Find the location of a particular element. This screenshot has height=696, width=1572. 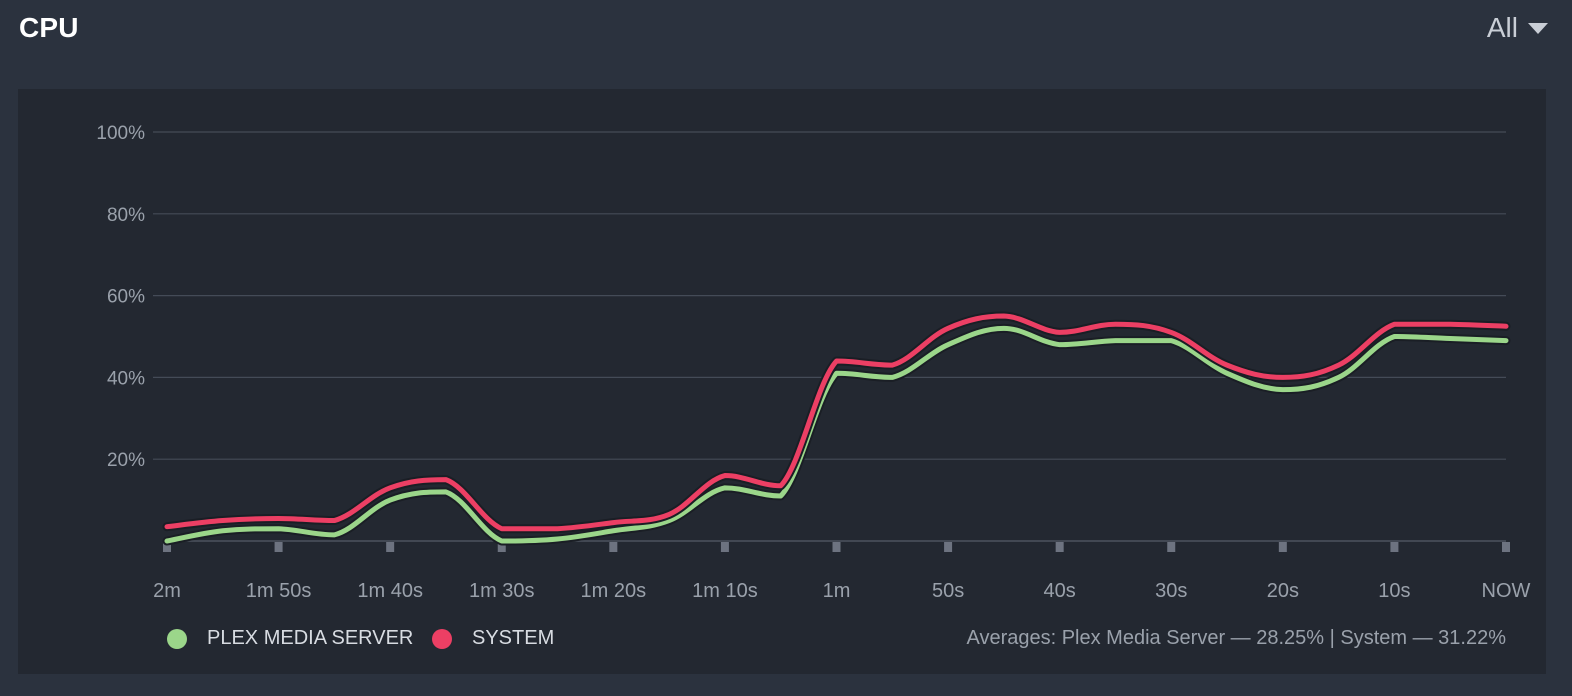

legend-item-plex-media-server: PLEX MEDIA SERVER is located at coordinates (290, 638).